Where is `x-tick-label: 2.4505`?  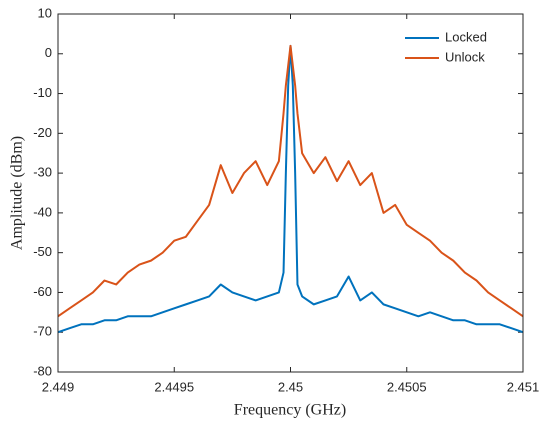 x-tick-label: 2.4505 is located at coordinates (407, 386).